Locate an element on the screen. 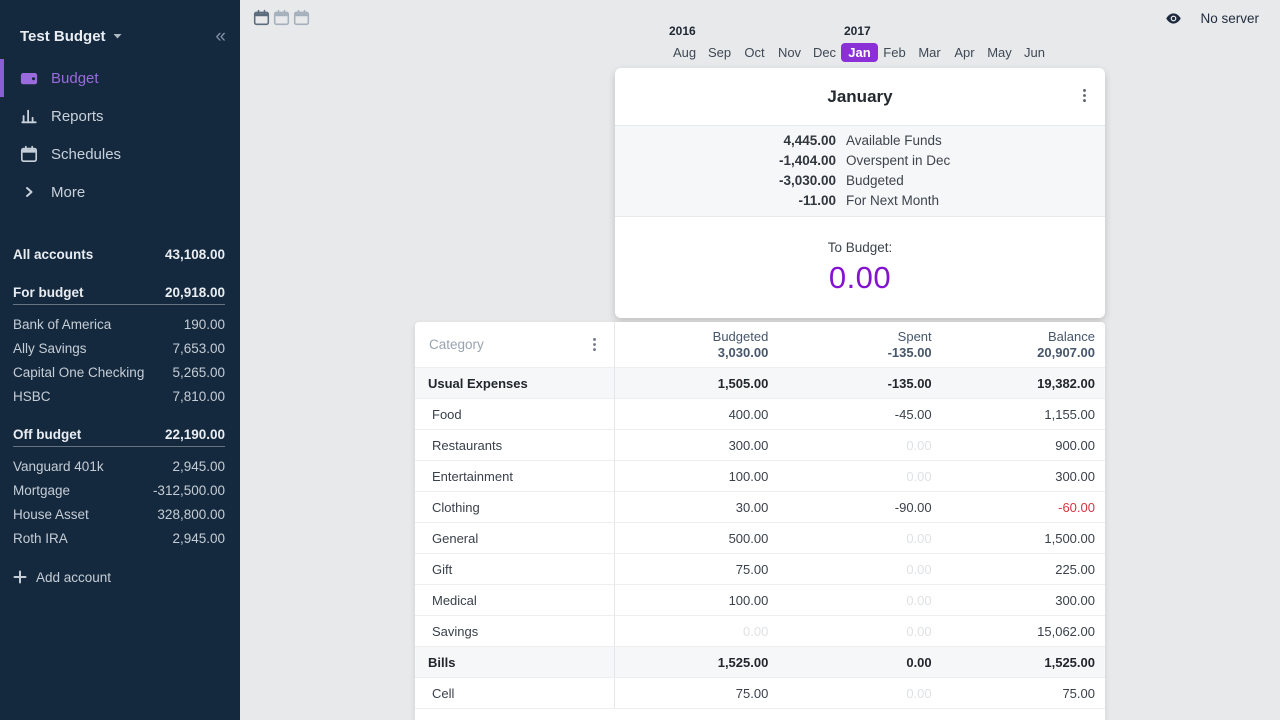 The image size is (1280, 720). show-3-months-button is located at coordinates (301, 17).